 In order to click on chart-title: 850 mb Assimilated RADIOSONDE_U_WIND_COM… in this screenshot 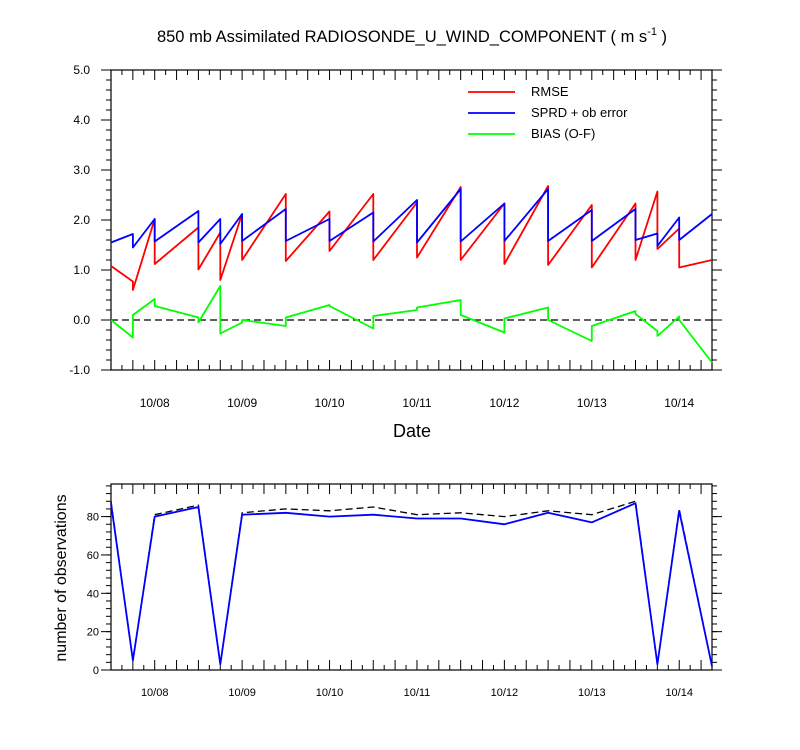, I will do `click(412, 36)`.